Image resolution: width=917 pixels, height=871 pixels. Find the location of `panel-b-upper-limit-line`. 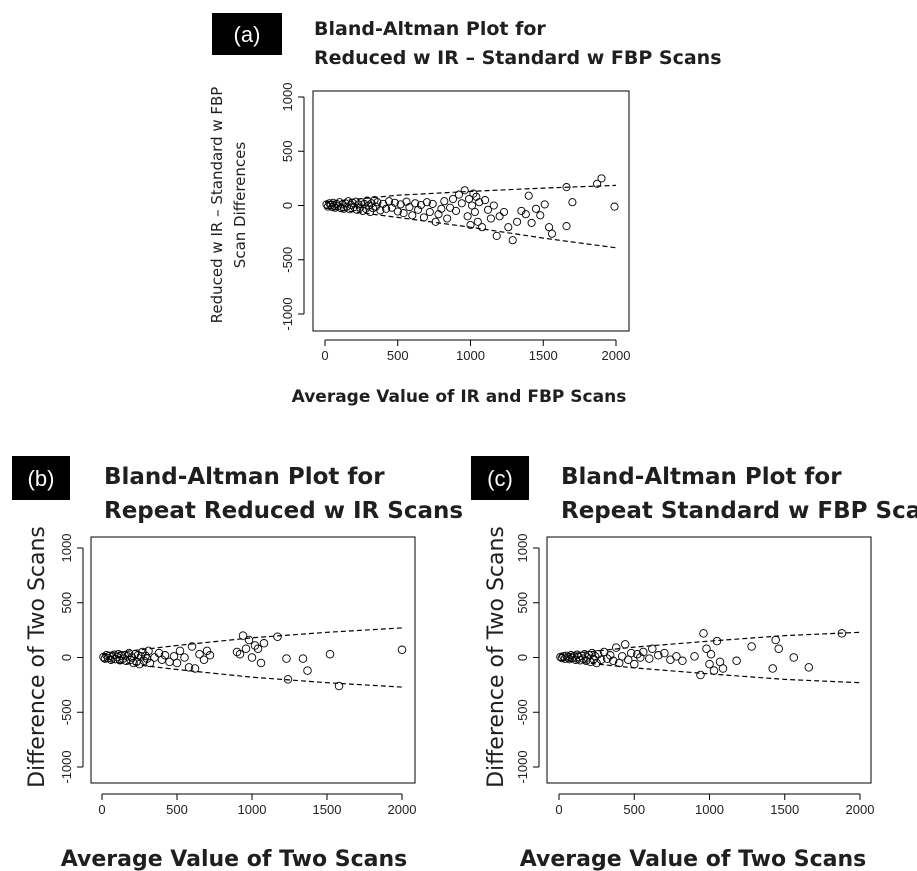

panel-b-upper-limit-line is located at coordinates (252, 641).